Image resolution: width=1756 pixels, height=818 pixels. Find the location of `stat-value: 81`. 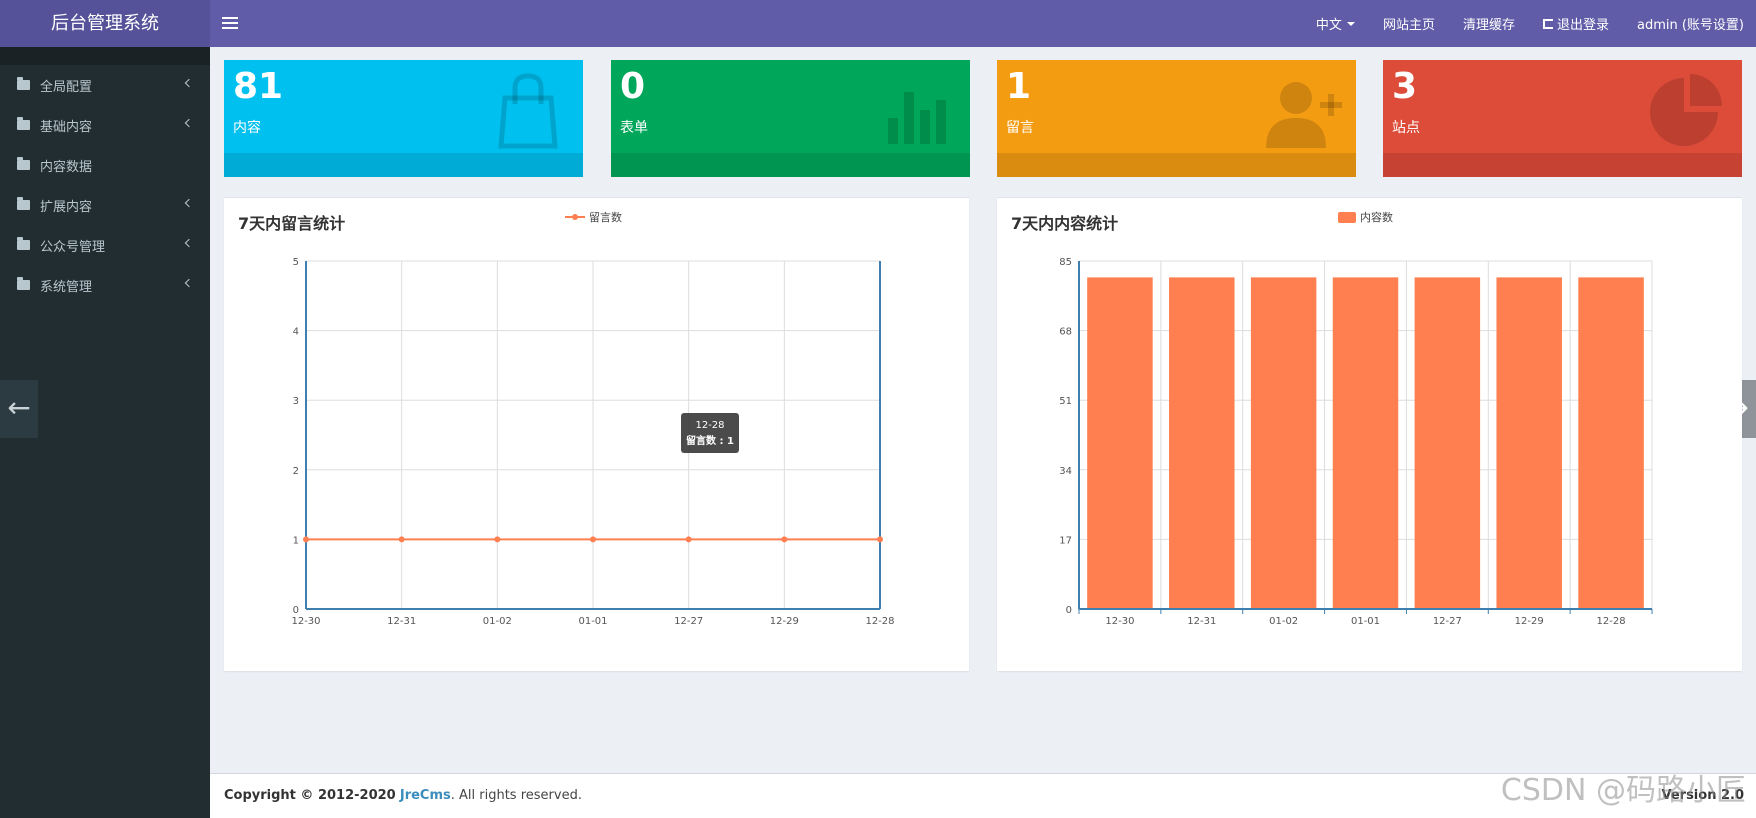

stat-value: 81 is located at coordinates (258, 86).